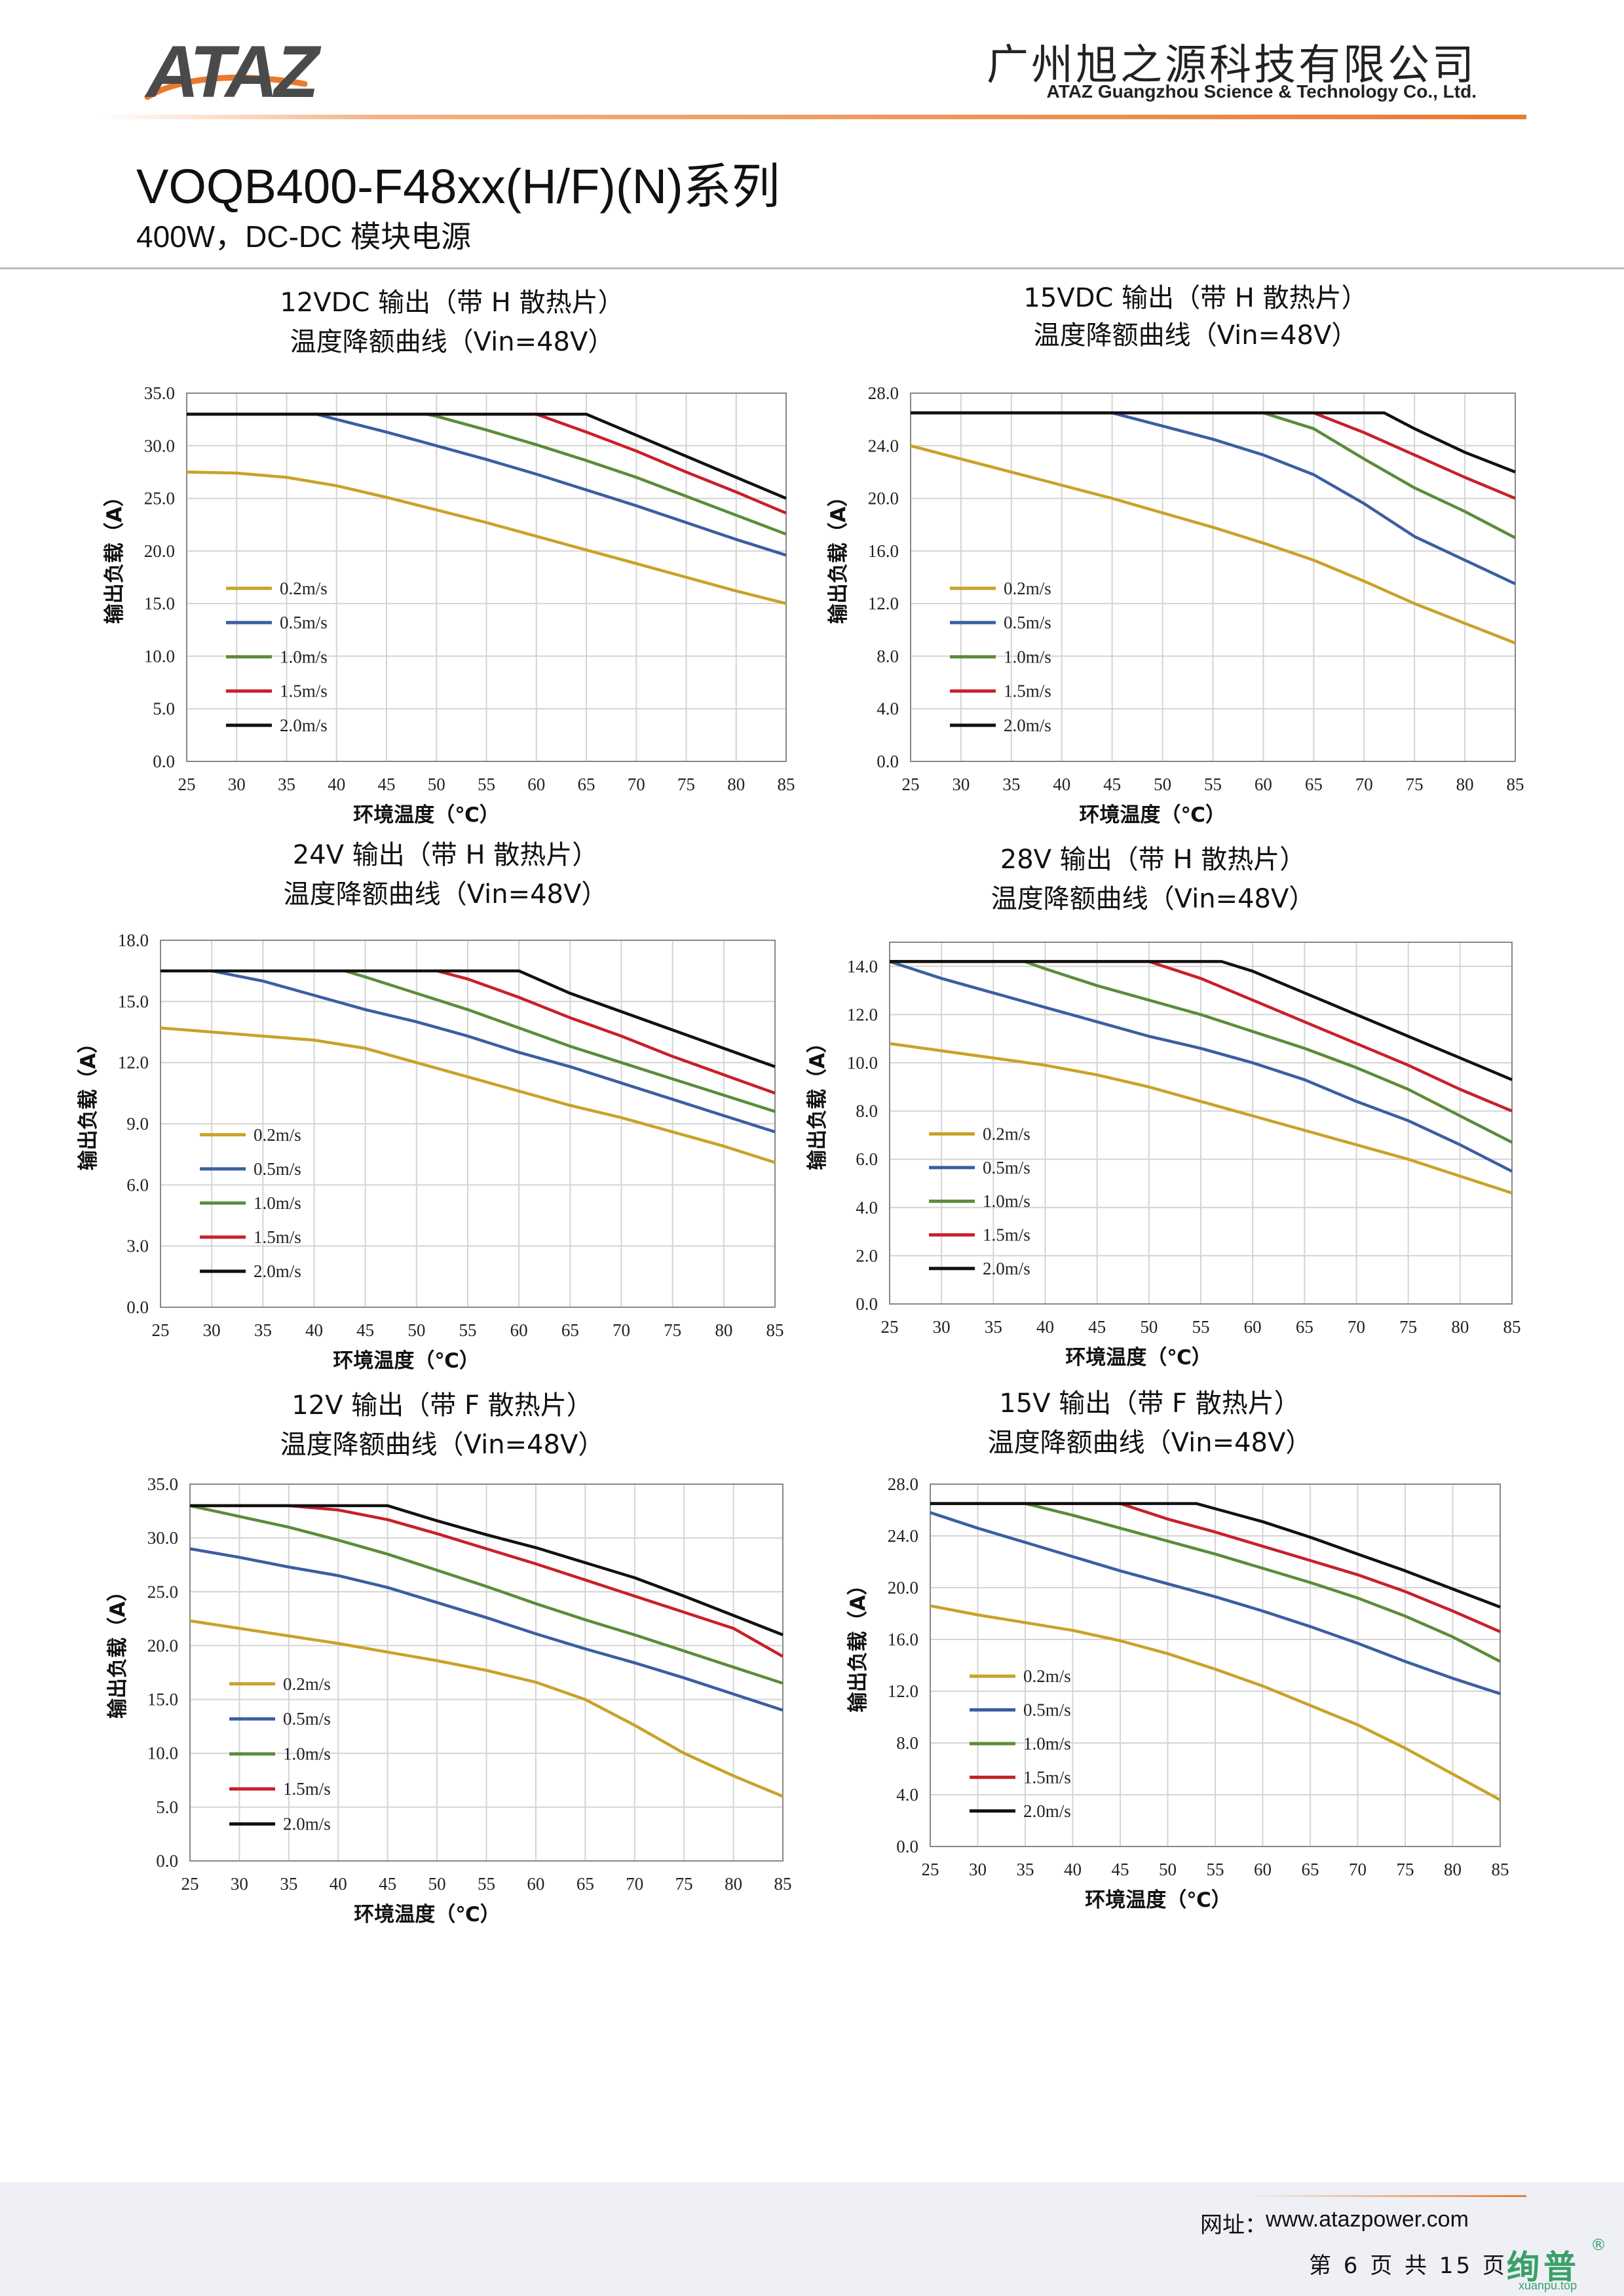 The image size is (1624, 2296). What do you see at coordinates (1149, 1403) in the screenshot?
I see `chart-title: 15V 输出（带 F 散热片）` at bounding box center [1149, 1403].